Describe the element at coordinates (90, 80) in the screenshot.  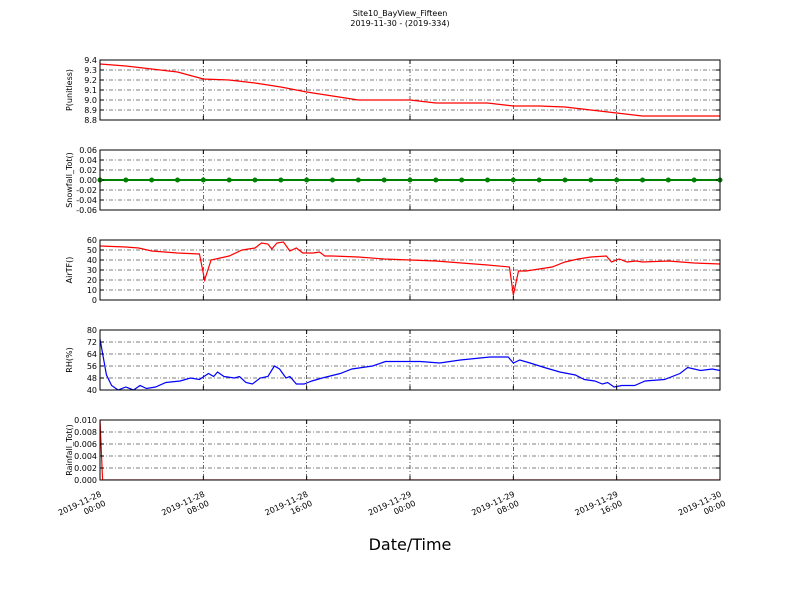
I see `y-tick-label: 9.2` at that location.